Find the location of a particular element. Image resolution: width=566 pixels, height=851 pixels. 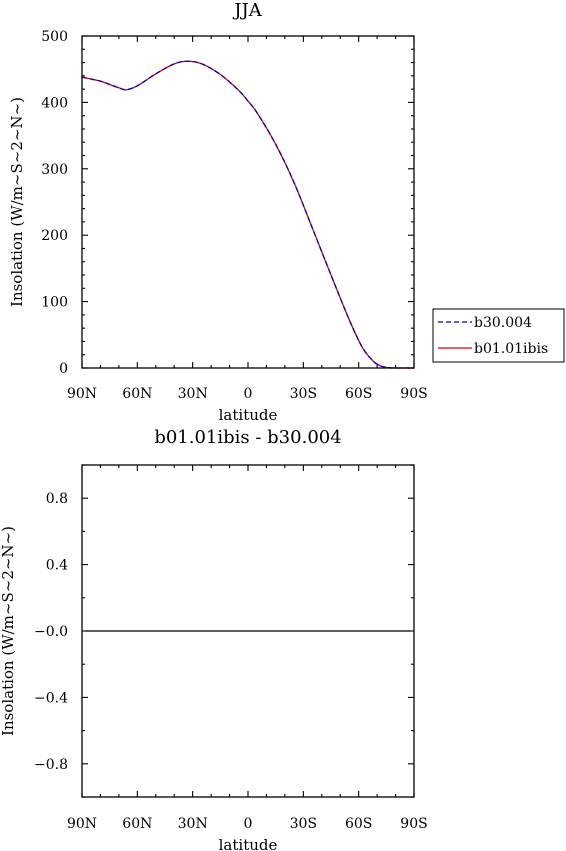

y-tick-label: 500 is located at coordinates (54, 37).